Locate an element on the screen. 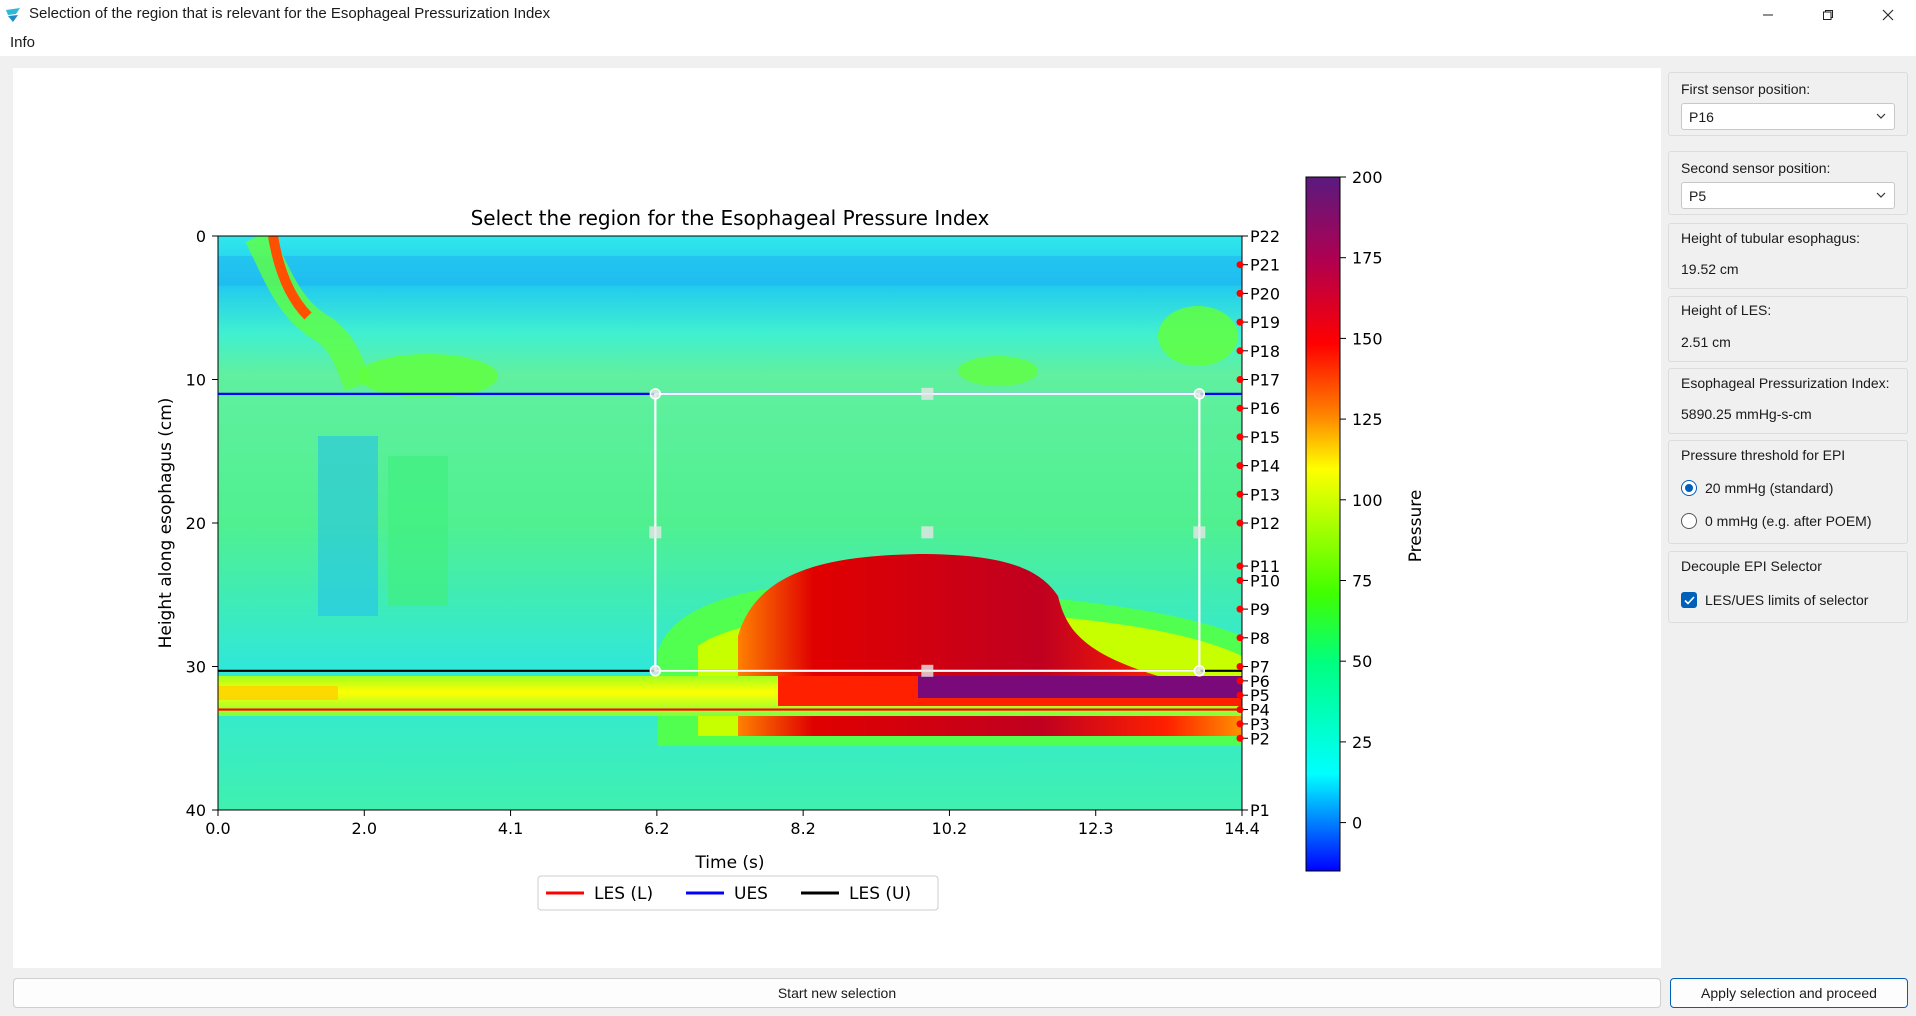 Image resolution: width=1916 pixels, height=1016 pixels. x-axis: 0.0 2.0 4.1 6.2 8.2 10.2 12.3 14.4 is located at coordinates (732, 824).